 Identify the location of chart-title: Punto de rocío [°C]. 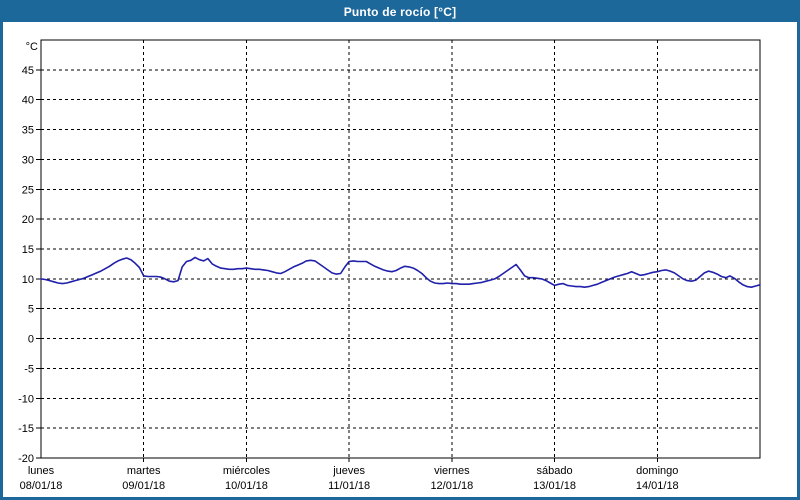
(400, 12).